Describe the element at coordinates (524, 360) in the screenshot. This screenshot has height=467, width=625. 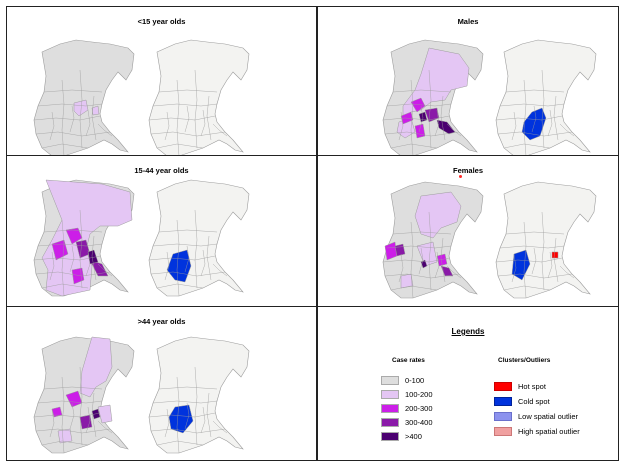
I see `clusters-heading: Clusters/Outliers` at that location.